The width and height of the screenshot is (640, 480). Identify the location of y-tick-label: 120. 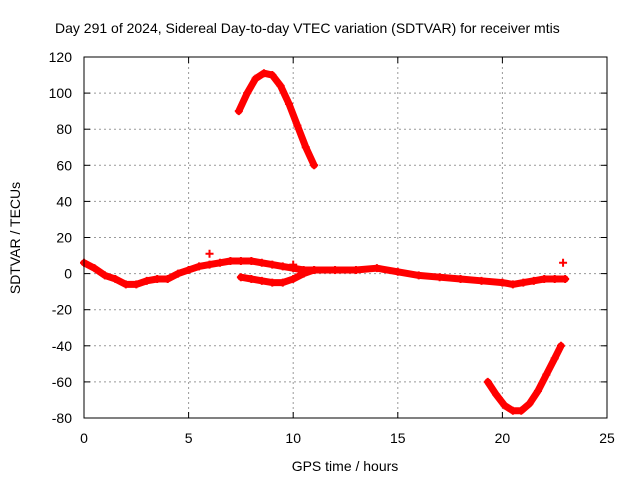
(61, 57).